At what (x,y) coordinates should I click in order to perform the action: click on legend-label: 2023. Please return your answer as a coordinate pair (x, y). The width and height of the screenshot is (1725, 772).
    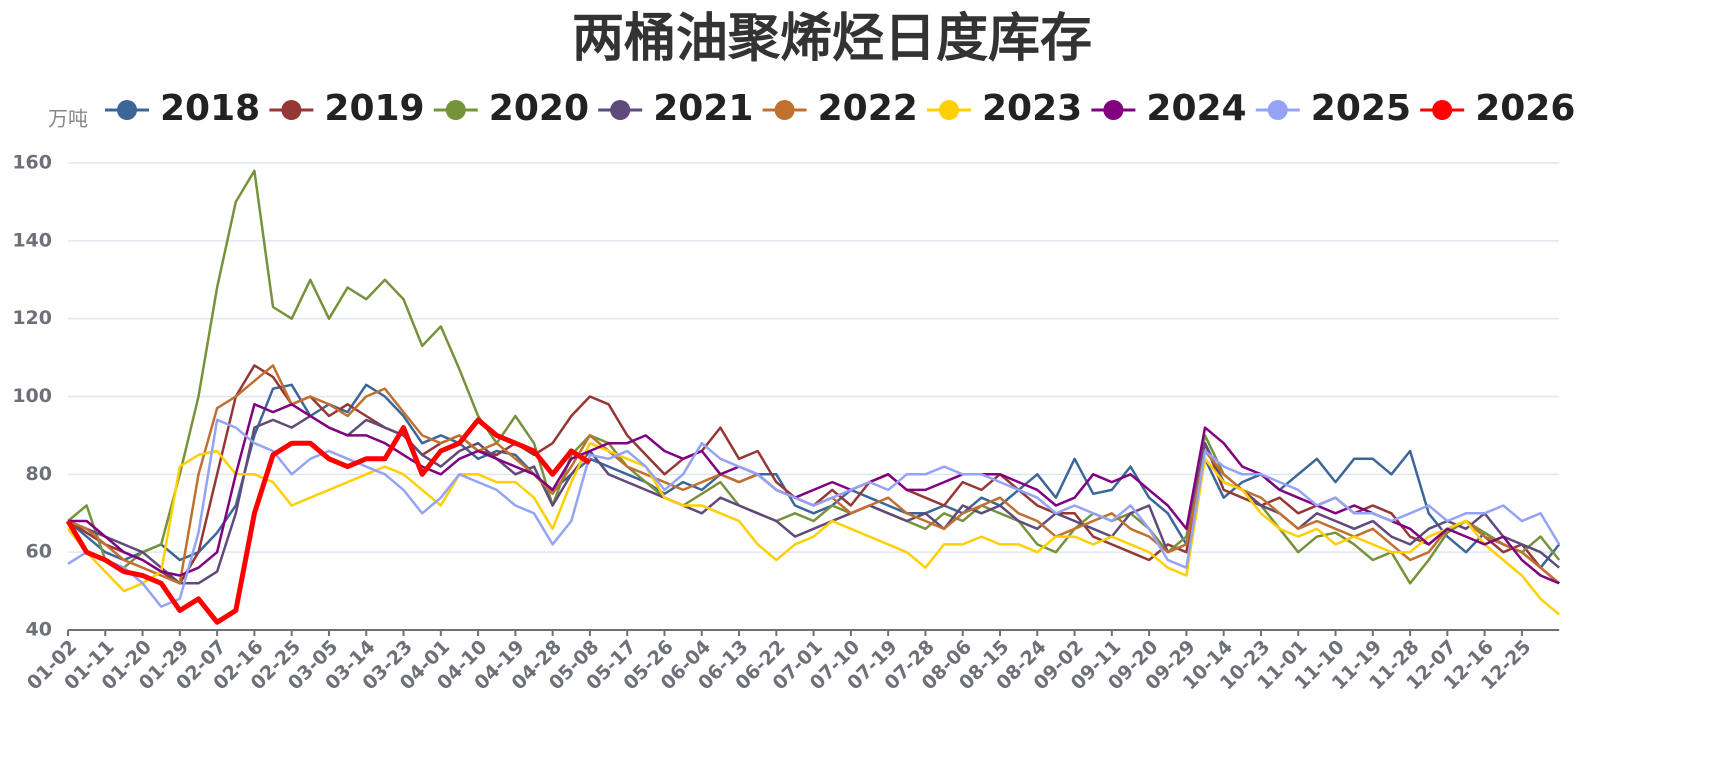
    Looking at the image, I should click on (1032, 108).